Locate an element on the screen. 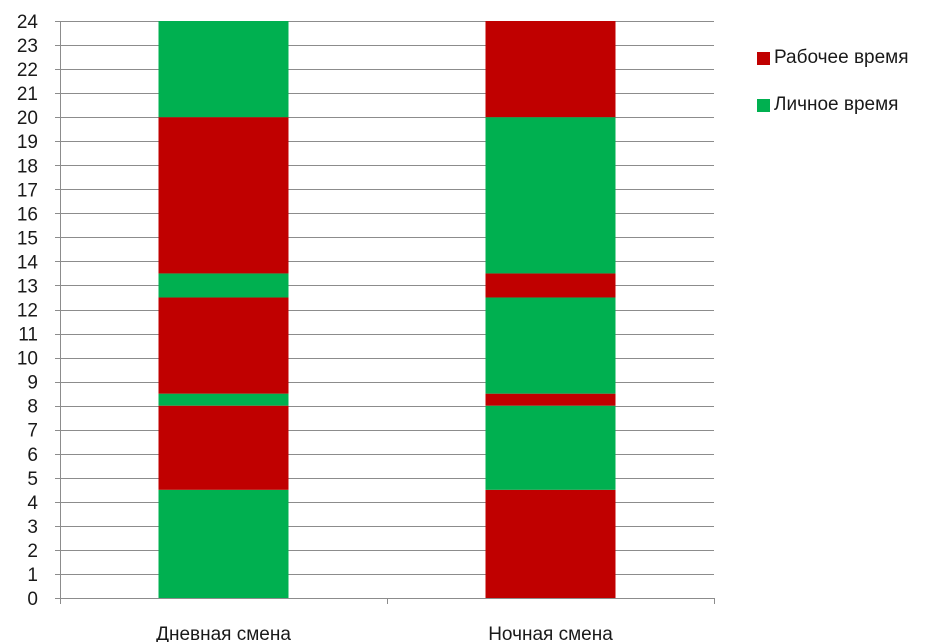 The height and width of the screenshot is (642, 948). y-tick-label: 2 is located at coordinates (32, 551).